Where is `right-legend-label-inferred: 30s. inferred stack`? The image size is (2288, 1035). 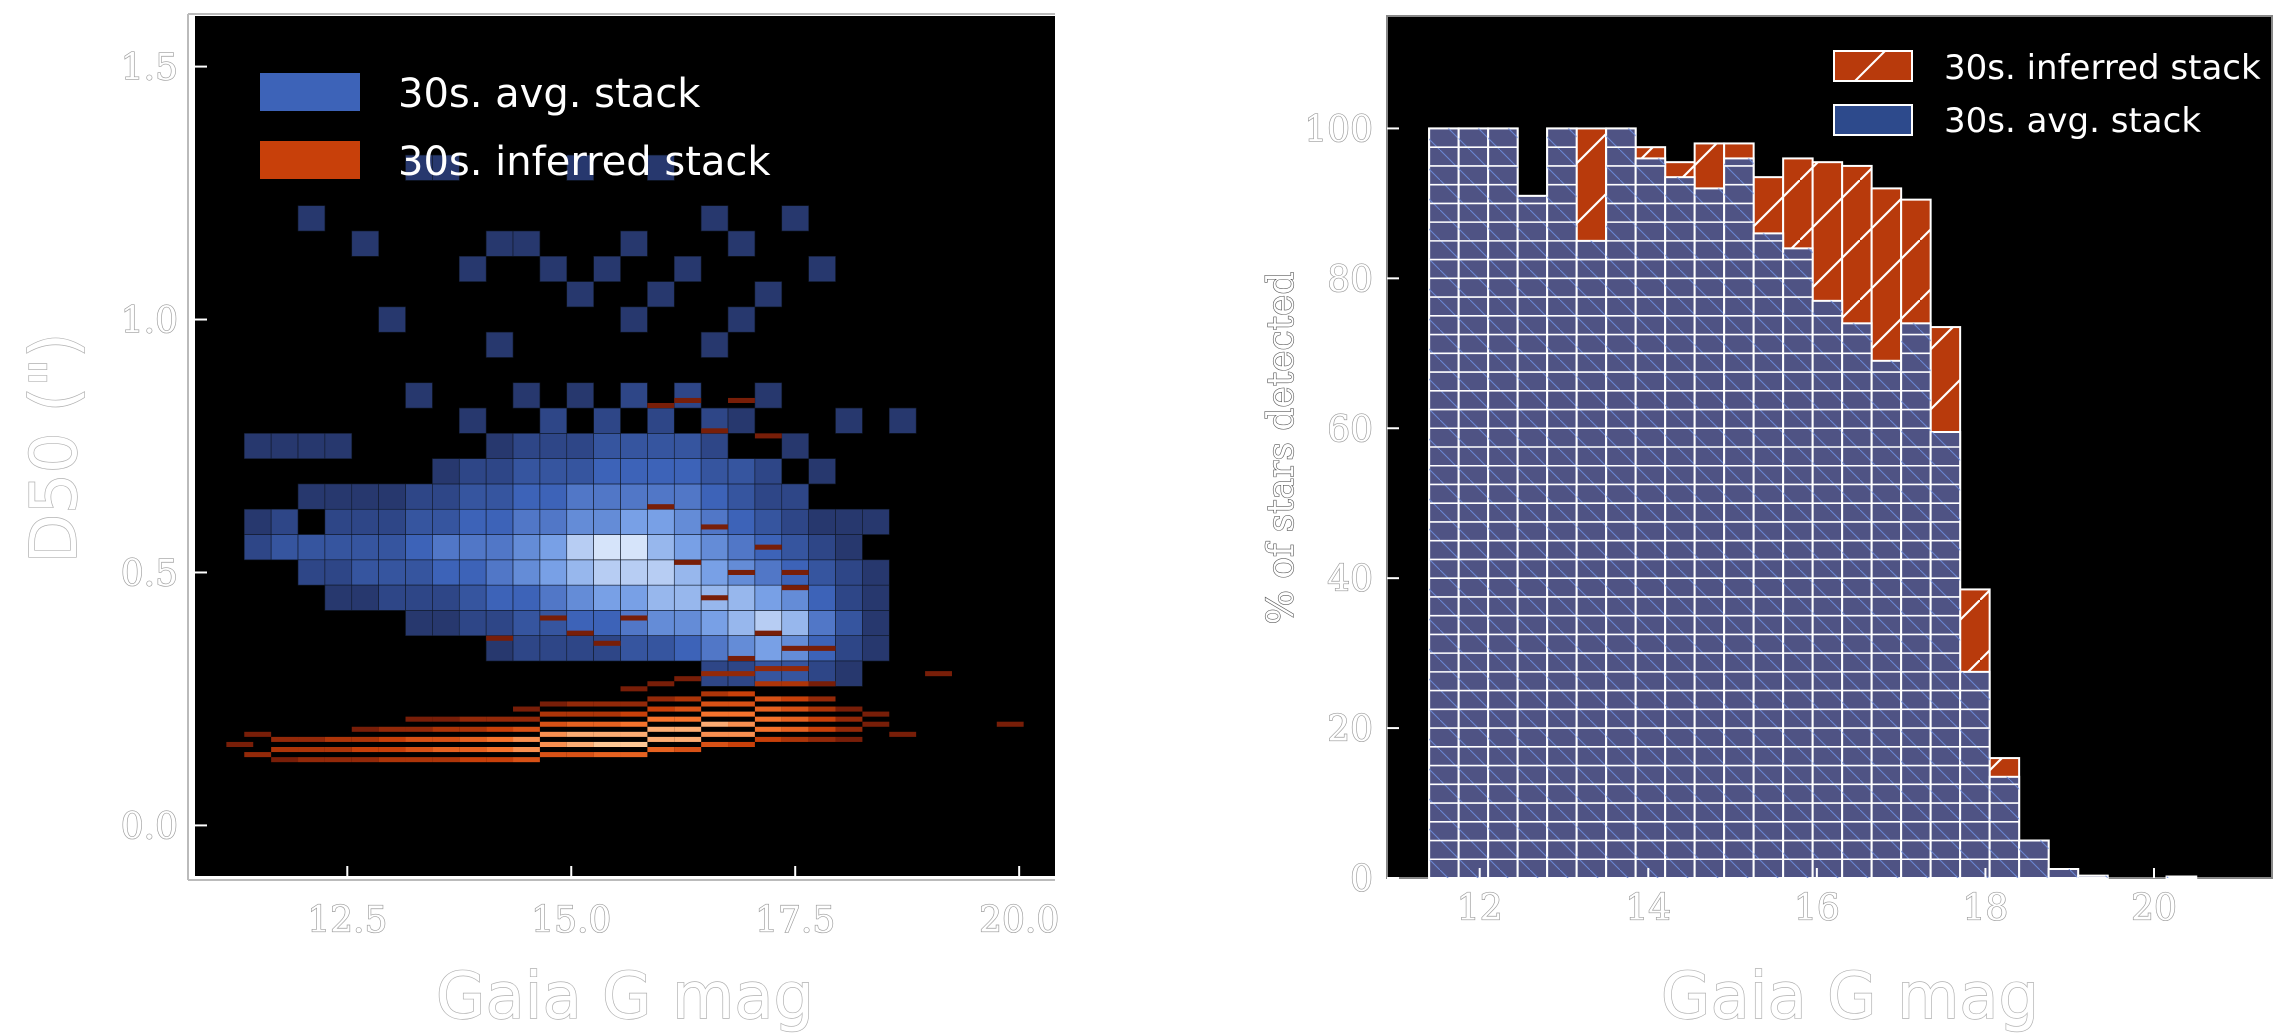
right-legend-label-inferred: 30s. inferred stack is located at coordinates (2102, 68).